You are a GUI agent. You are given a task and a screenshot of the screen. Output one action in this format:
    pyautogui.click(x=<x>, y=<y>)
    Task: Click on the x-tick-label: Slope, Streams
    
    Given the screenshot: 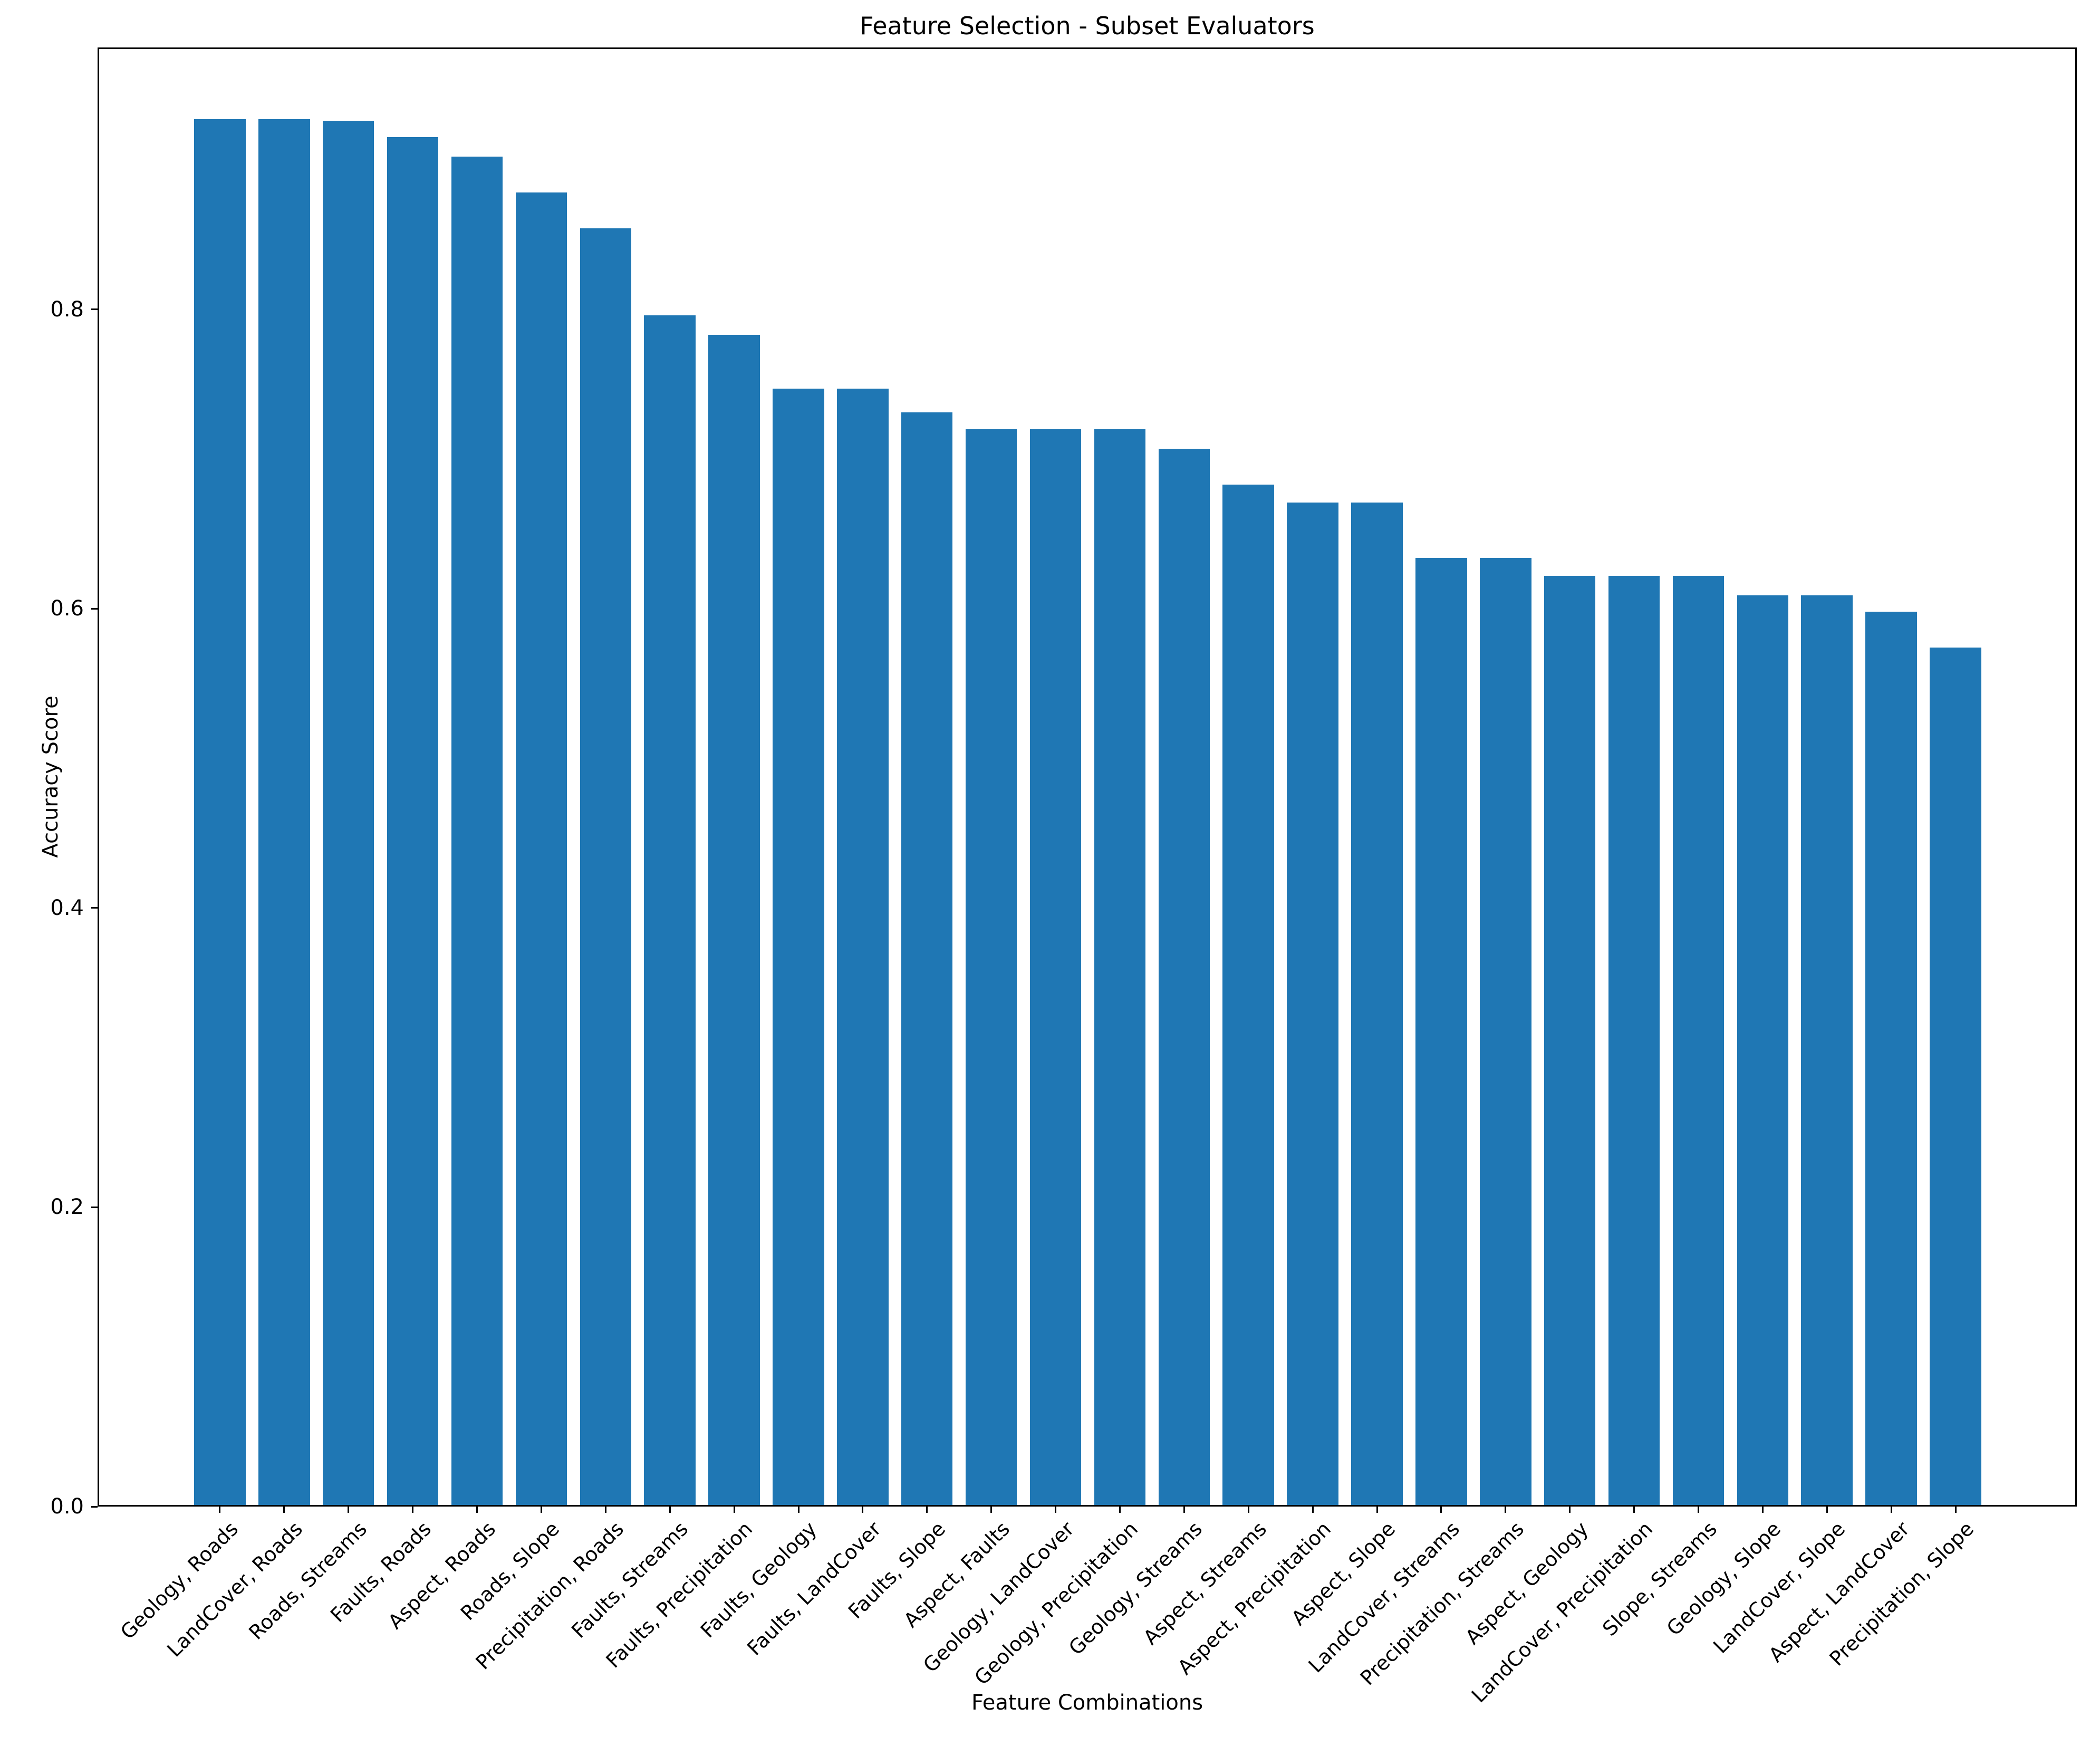 What is the action you would take?
    pyautogui.click(x=1659, y=1579)
    